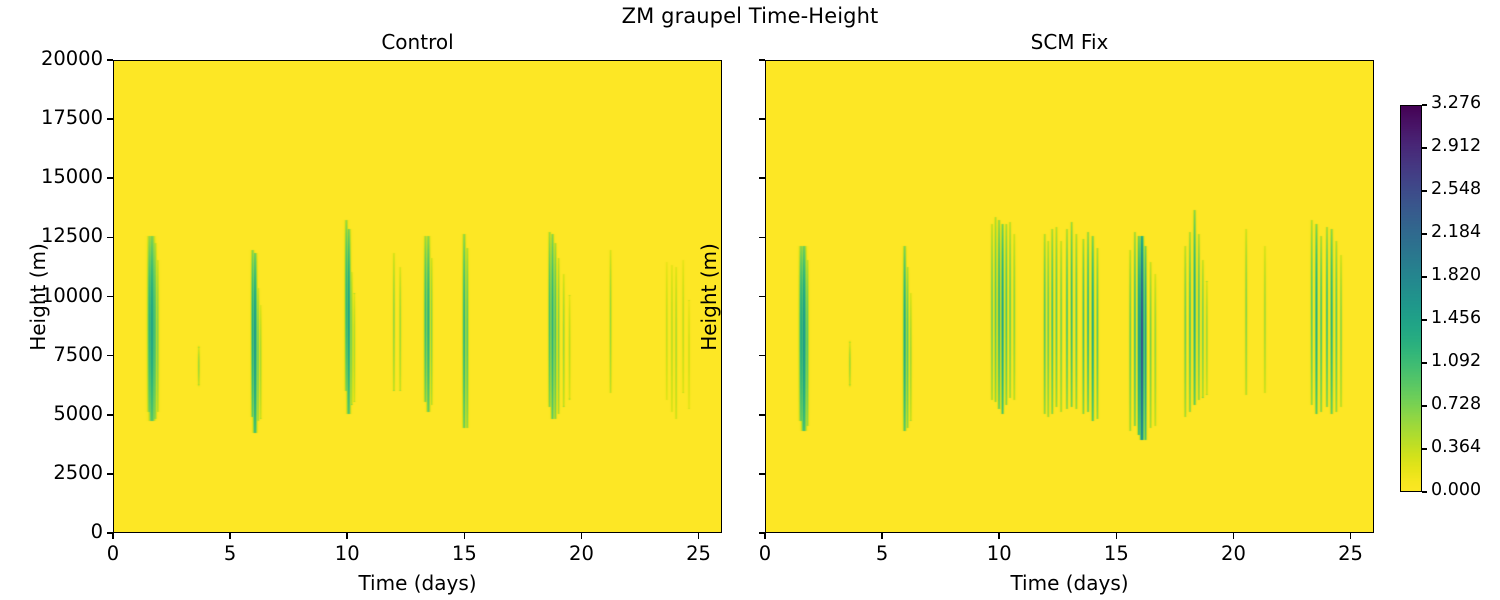  What do you see at coordinates (71, 118) in the screenshot?
I see `y-tick-label: 17500` at bounding box center [71, 118].